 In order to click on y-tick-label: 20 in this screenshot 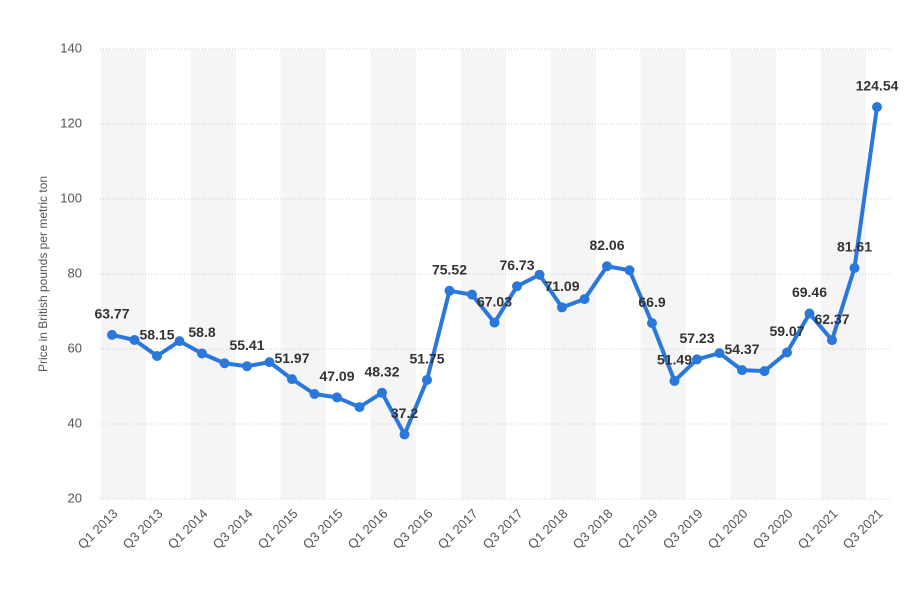, I will do `click(75, 497)`.